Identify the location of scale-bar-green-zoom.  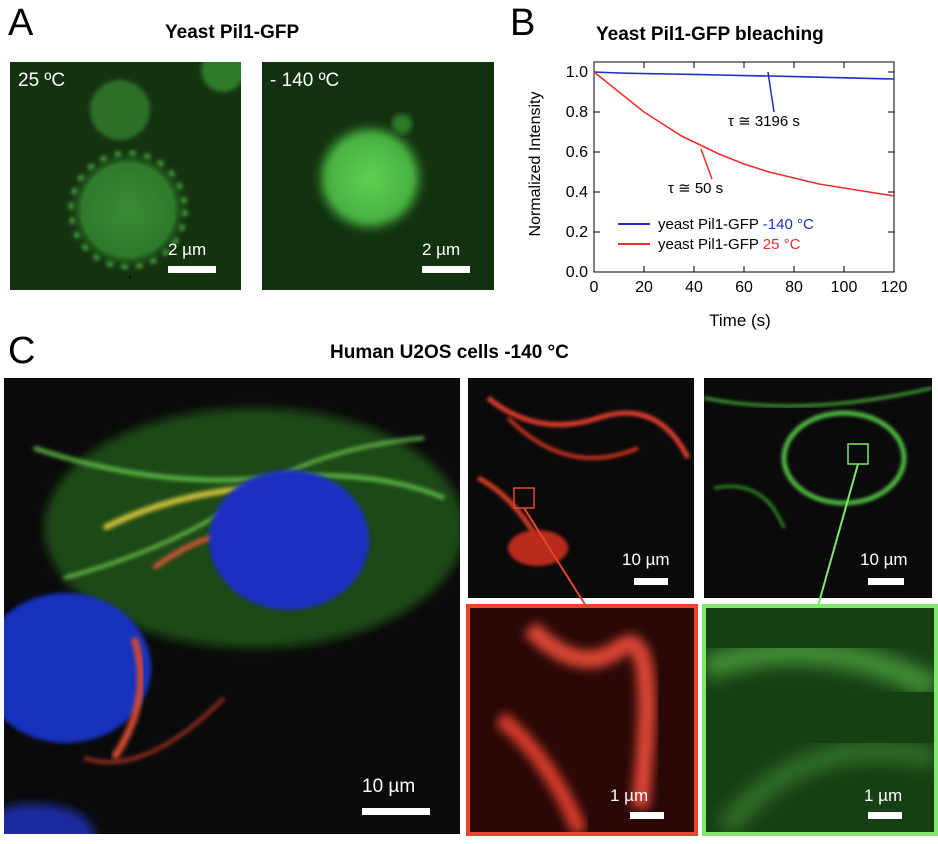
(885, 815).